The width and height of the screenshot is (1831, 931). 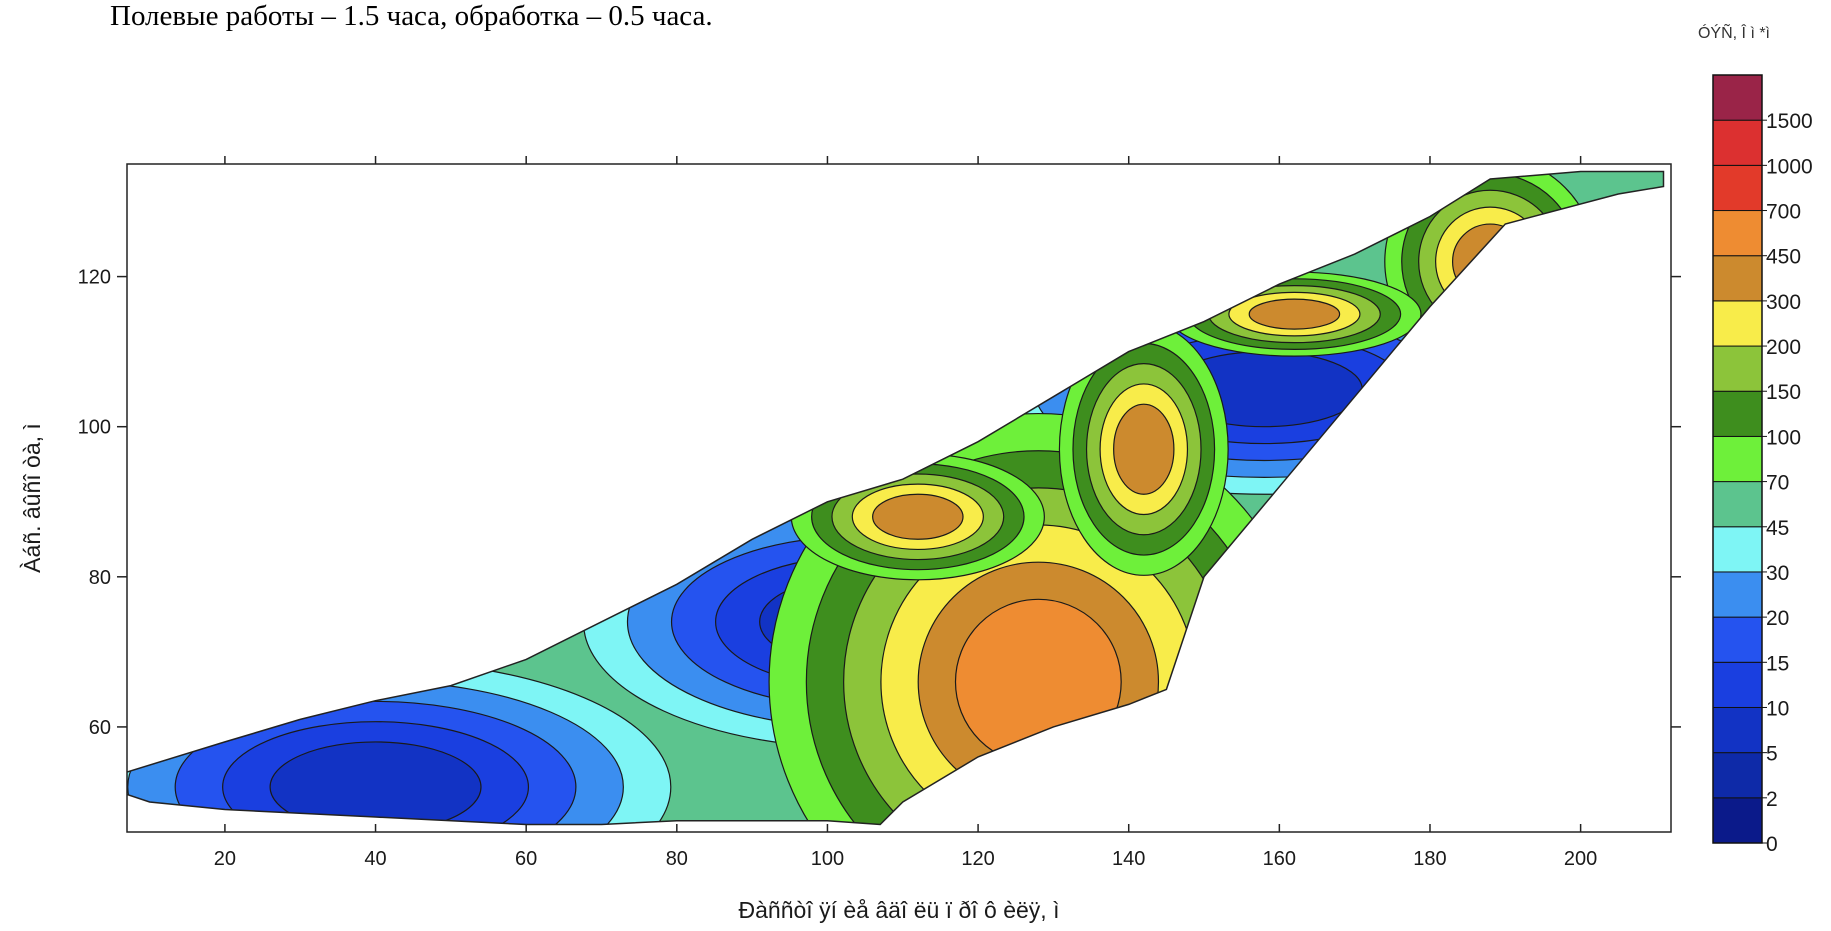 I want to click on x-tick-label: 200, so click(x=1580, y=859).